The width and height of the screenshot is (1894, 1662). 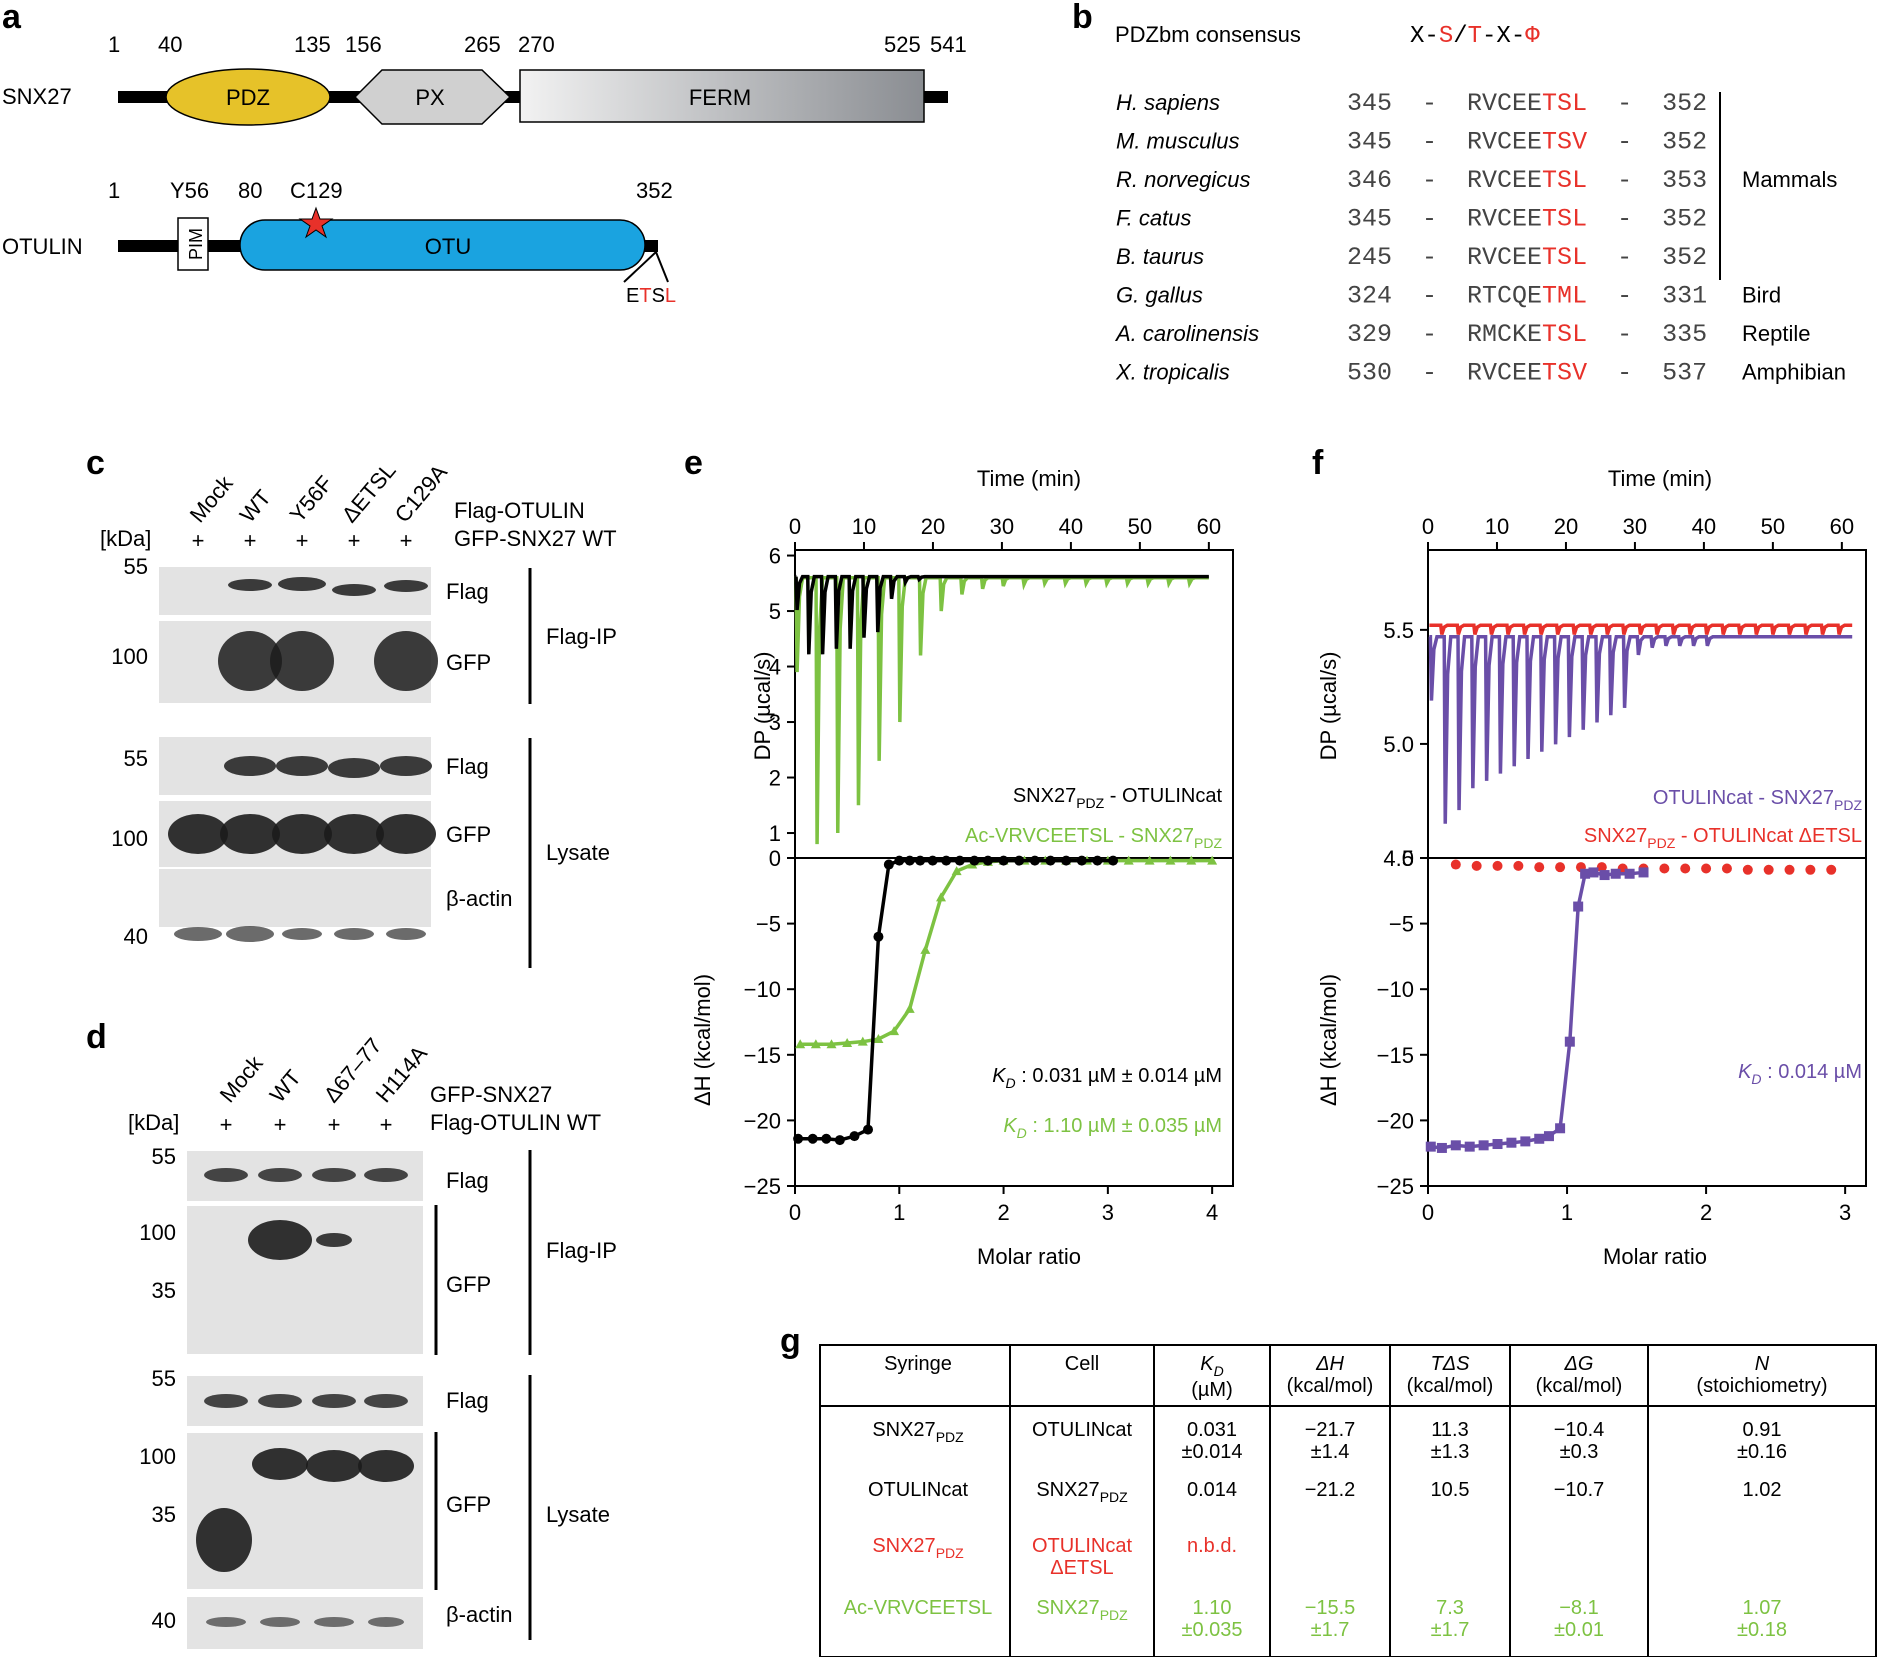 I want to click on d-lane-mock: Mock, so click(x=242, y=1078).